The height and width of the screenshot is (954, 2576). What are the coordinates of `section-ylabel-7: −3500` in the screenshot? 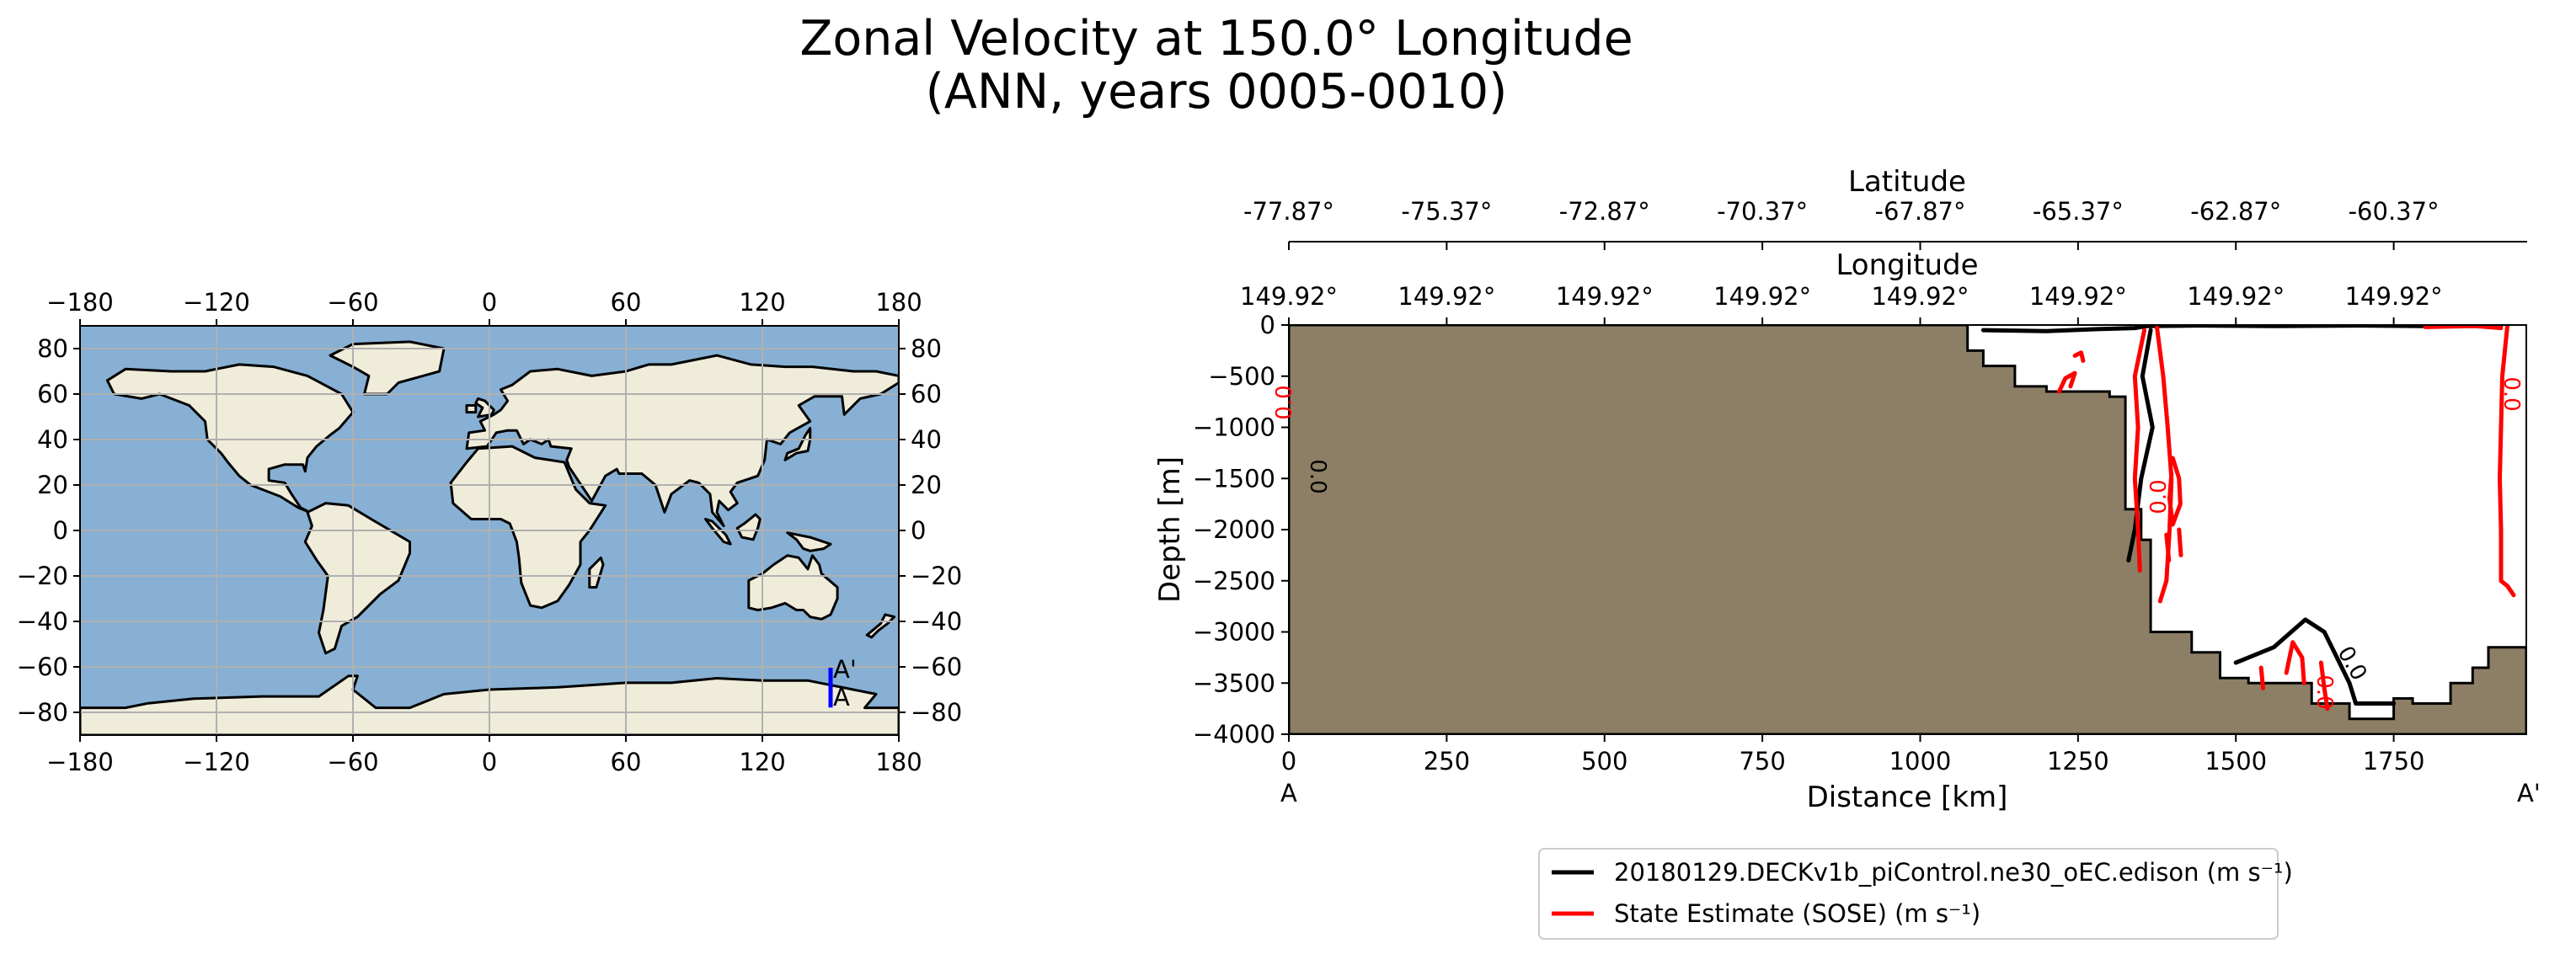 It's located at (1234, 683).